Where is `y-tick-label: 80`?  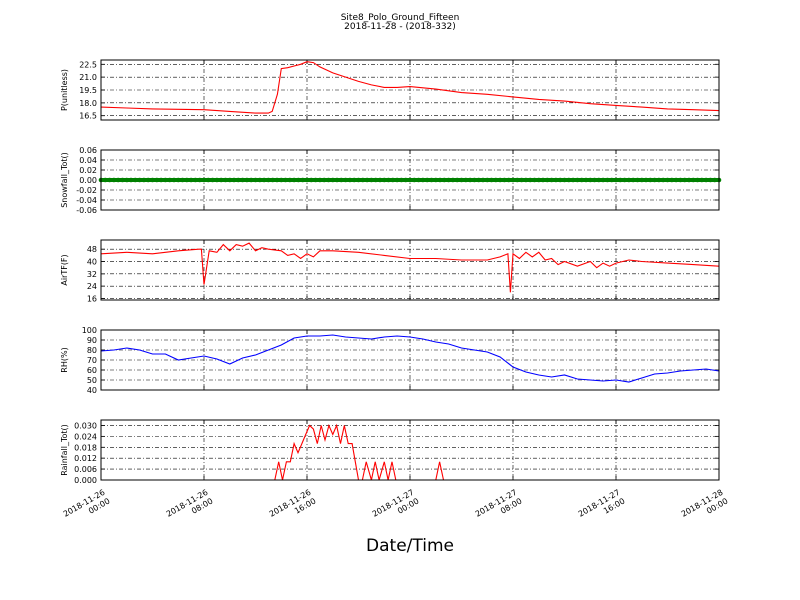 y-tick-label: 80 is located at coordinates (92, 350).